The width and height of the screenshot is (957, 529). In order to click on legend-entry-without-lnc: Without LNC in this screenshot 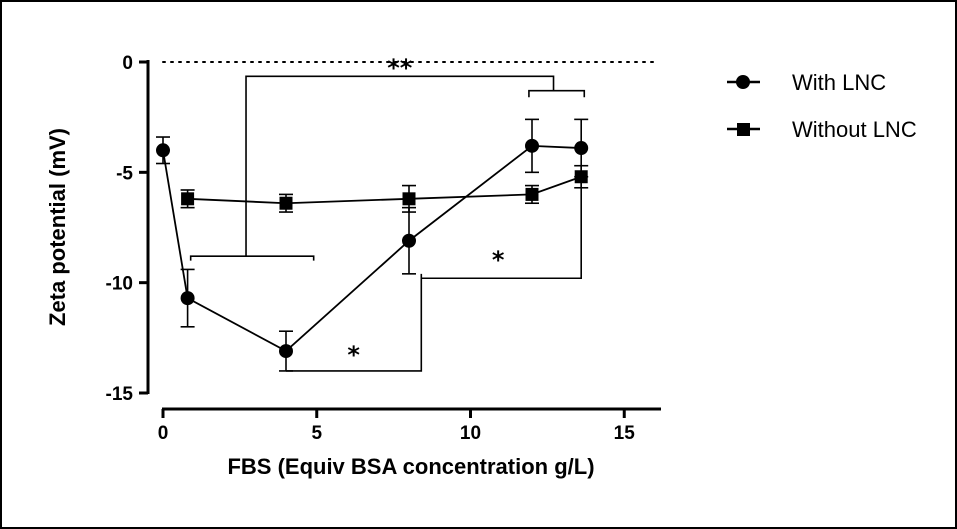, I will do `click(822, 129)`.